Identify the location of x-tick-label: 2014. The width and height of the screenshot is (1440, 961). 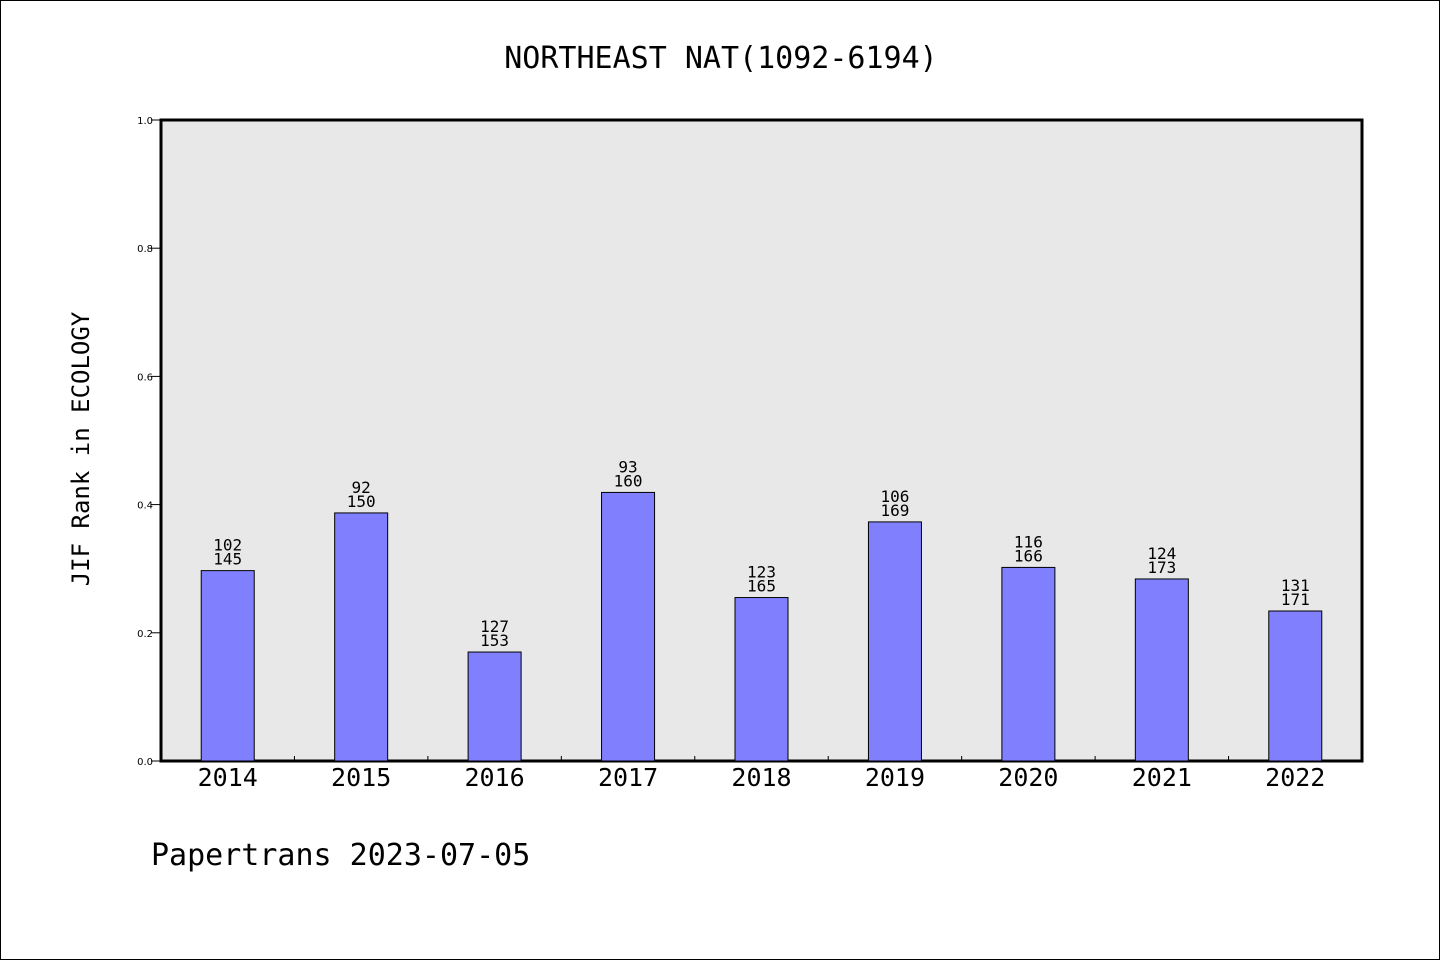
(228, 777).